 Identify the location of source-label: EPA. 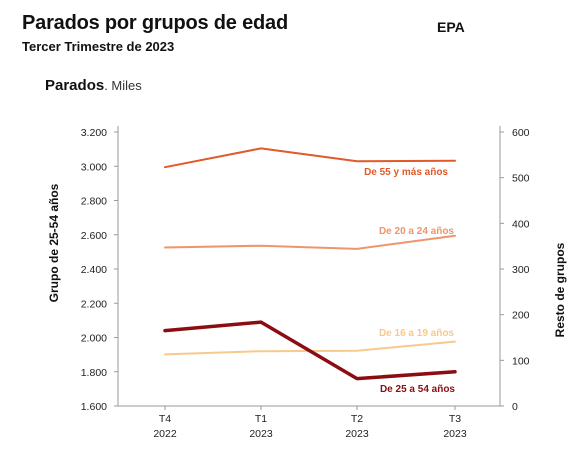
(451, 27).